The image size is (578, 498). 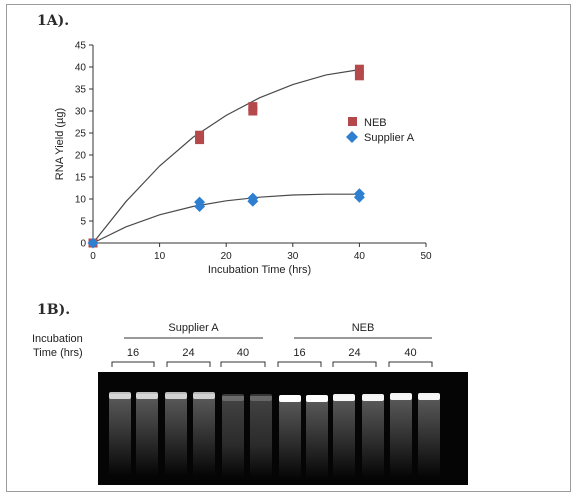 I want to click on x-tick-label: 0, so click(x=93, y=256).